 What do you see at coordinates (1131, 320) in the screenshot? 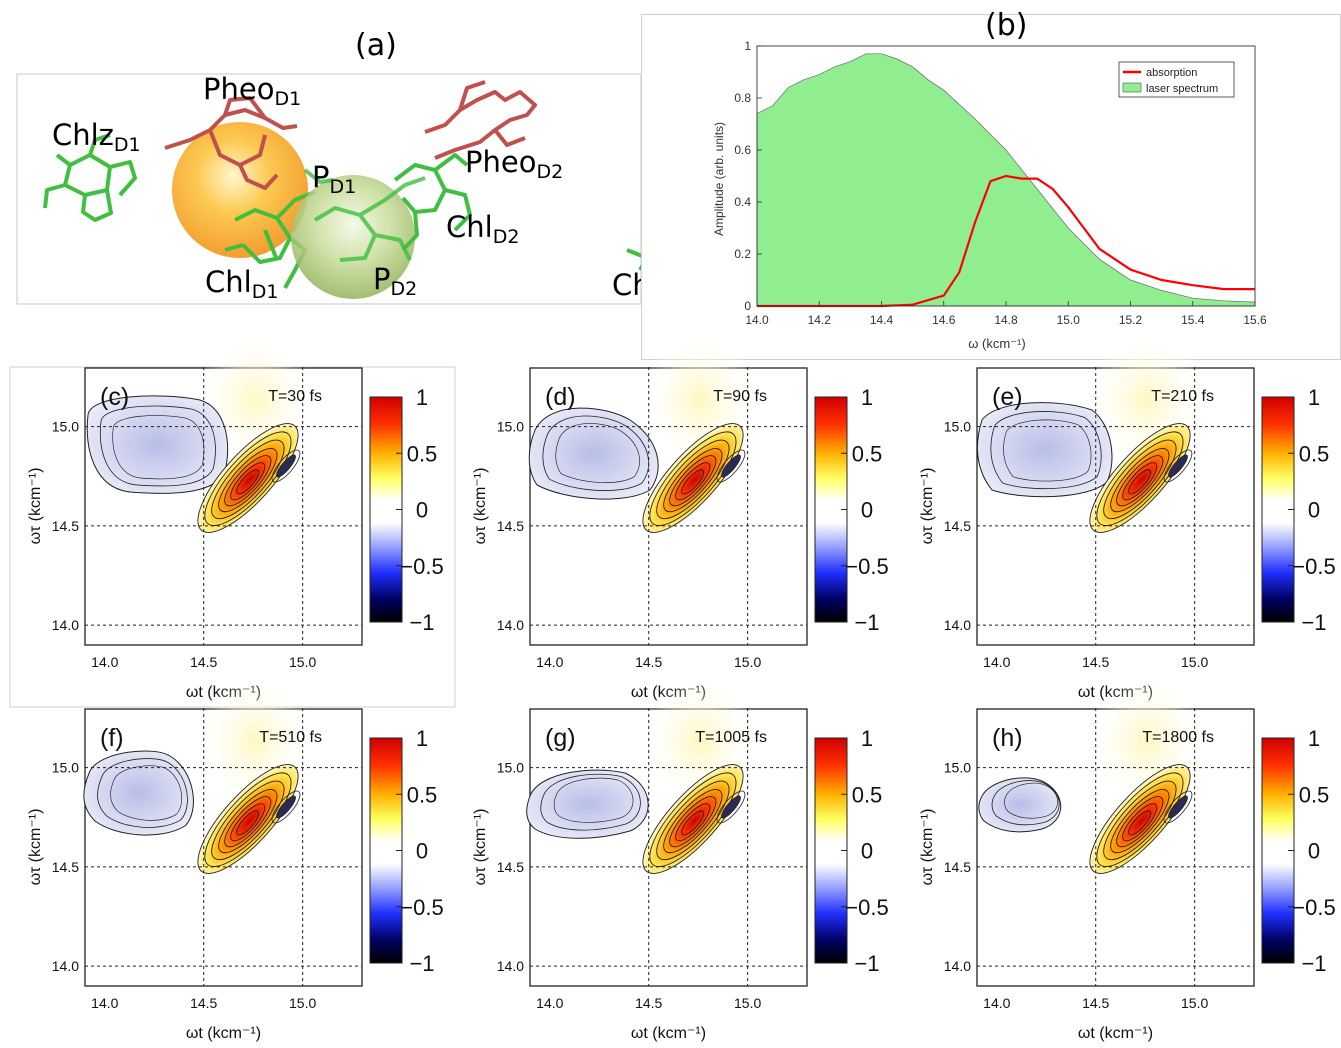
I see `x-tick-label: 15.2` at bounding box center [1131, 320].